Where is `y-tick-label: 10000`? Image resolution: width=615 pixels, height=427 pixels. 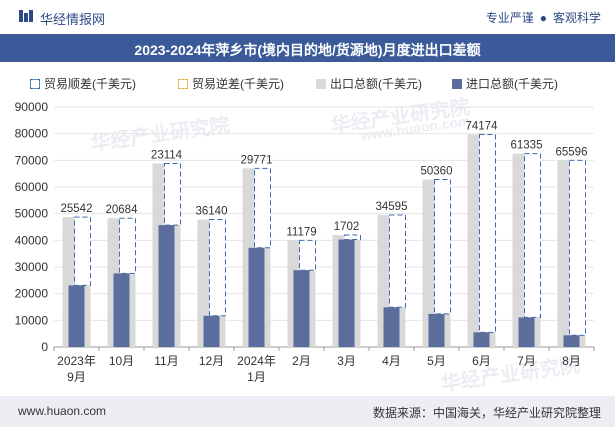 y-tick-label: 10000 is located at coordinates (32, 320).